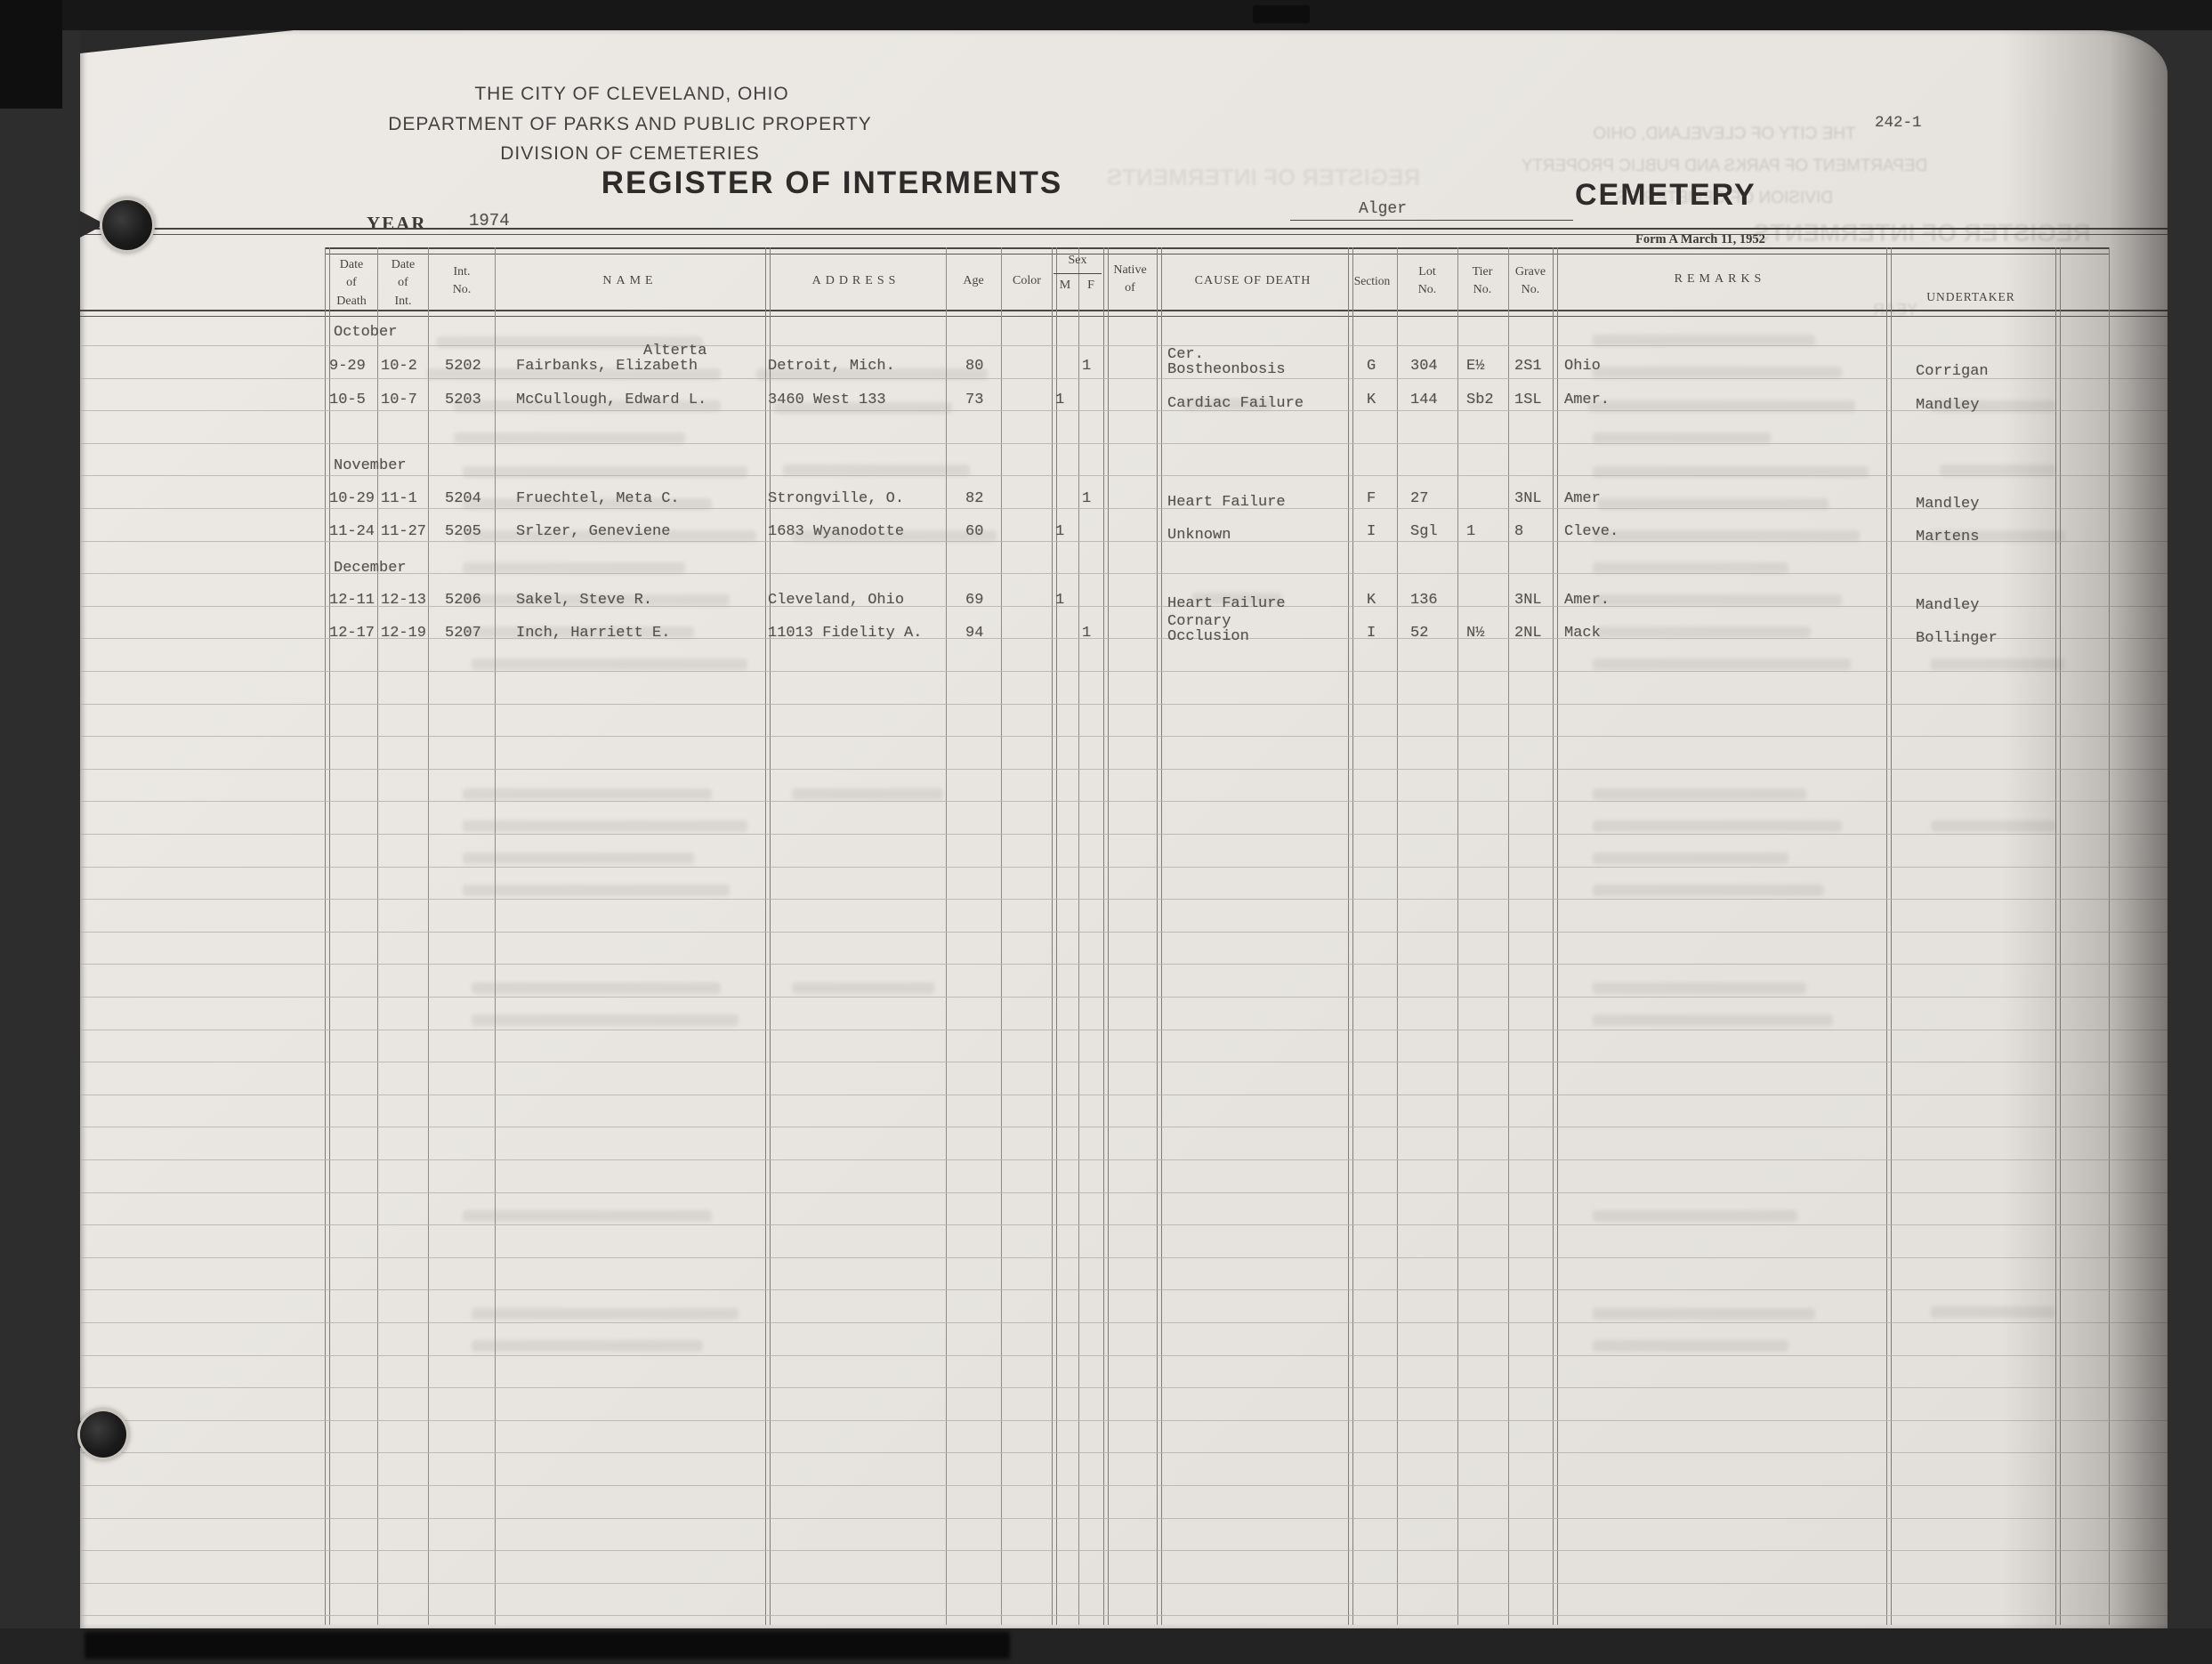  I want to click on cell-age: 73, so click(975, 400).